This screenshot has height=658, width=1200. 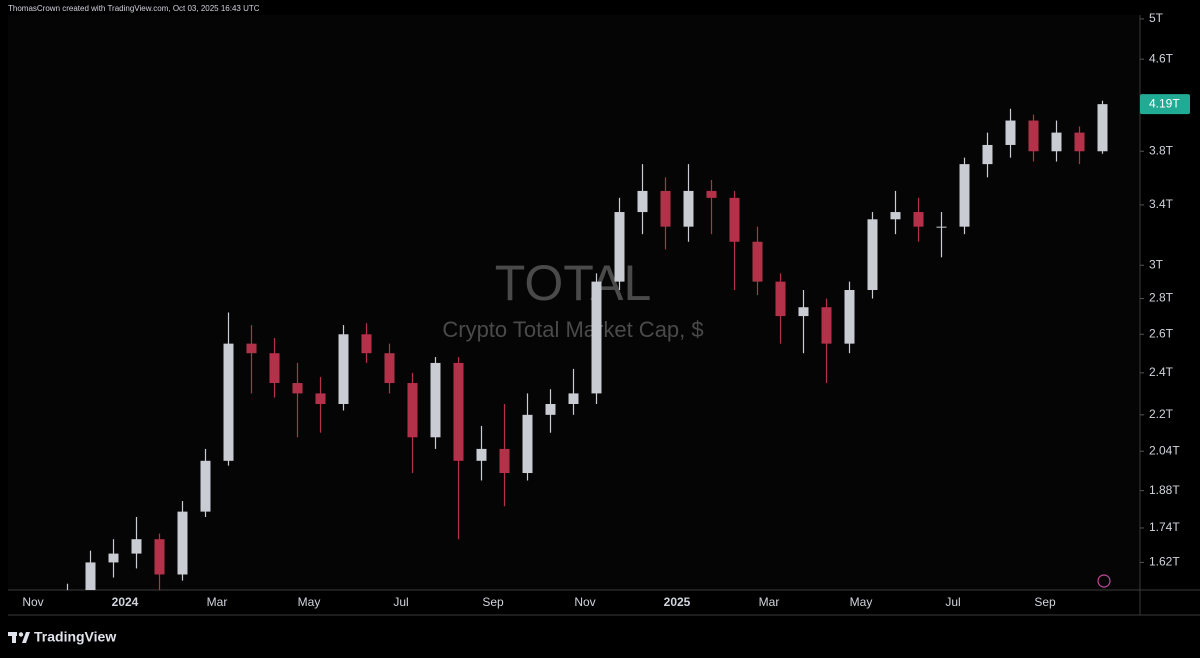 What do you see at coordinates (1104, 581) in the screenshot?
I see `alert-icon` at bounding box center [1104, 581].